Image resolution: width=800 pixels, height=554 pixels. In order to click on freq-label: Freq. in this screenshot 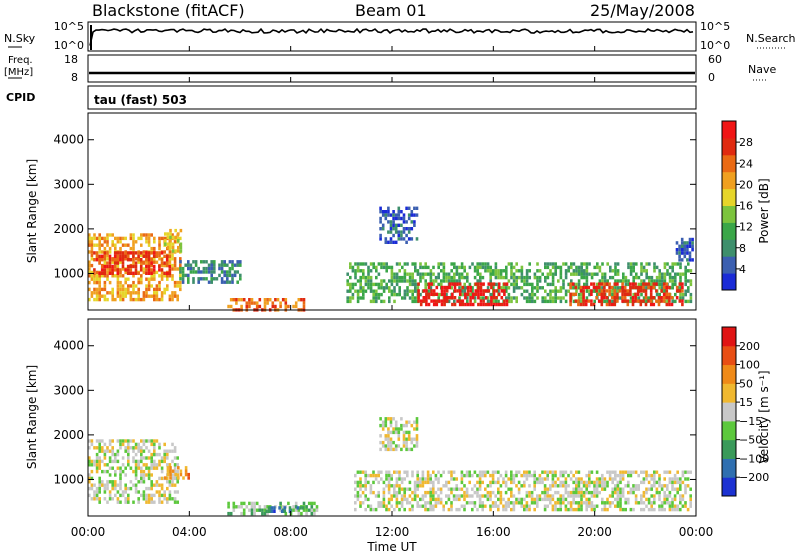, I will do `click(20, 60)`.